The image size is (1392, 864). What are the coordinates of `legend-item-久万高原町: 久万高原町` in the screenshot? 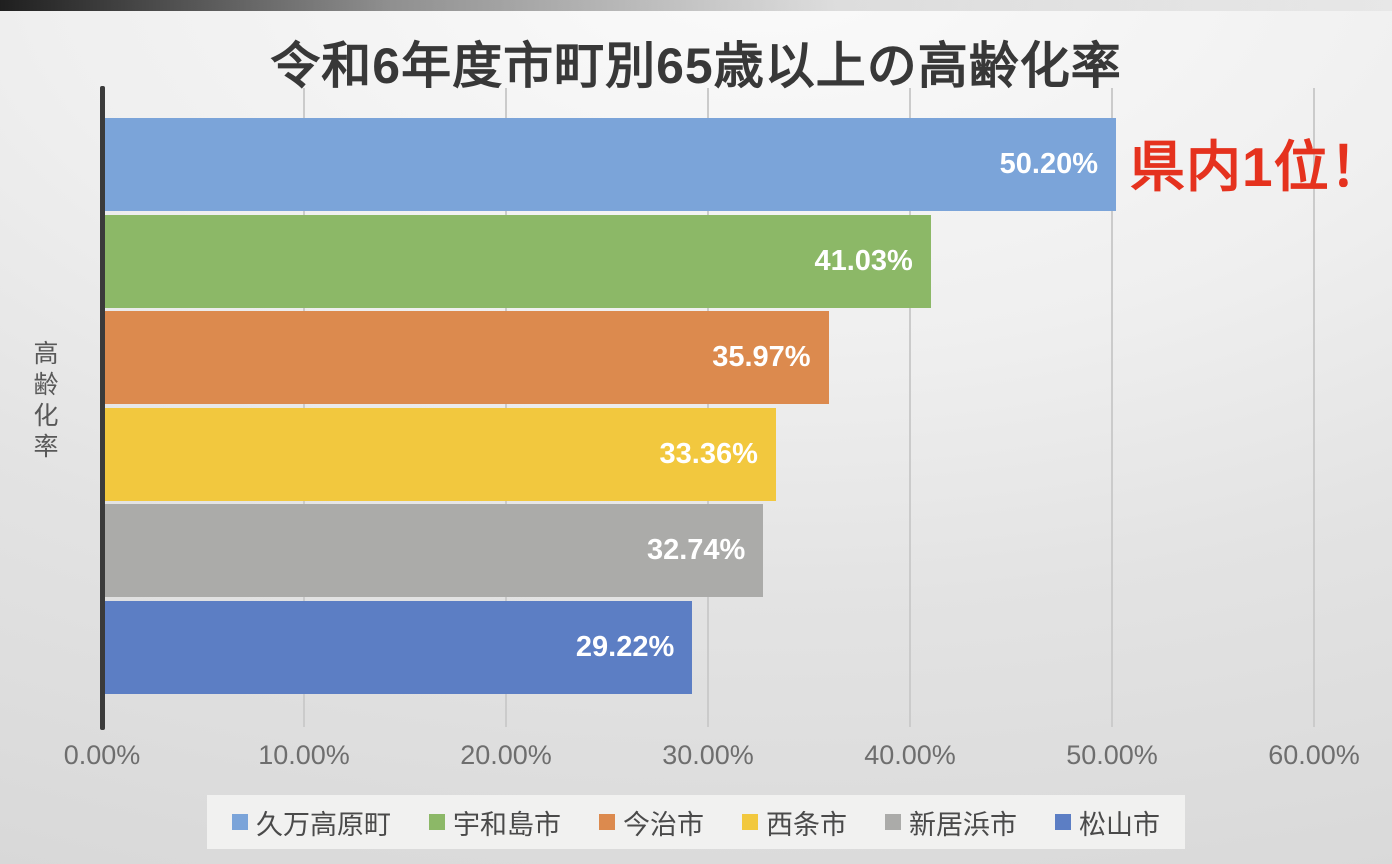 It's located at (311, 822).